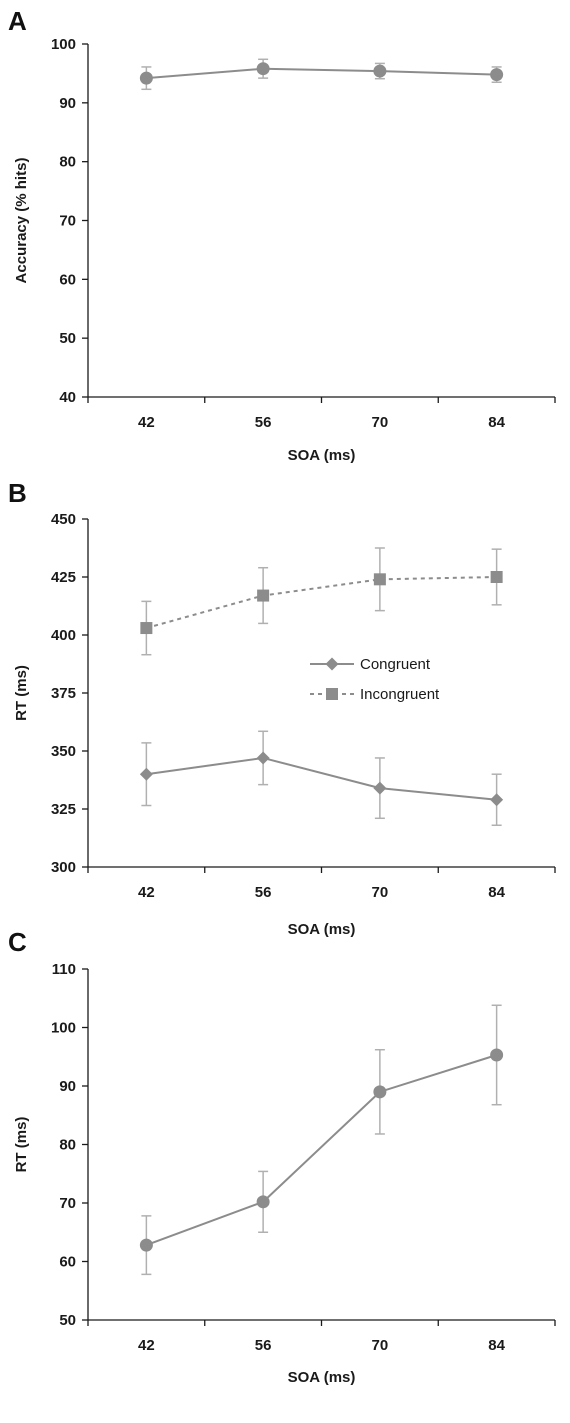 The image size is (570, 1423). Describe the element at coordinates (67, 162) in the screenshot. I see `y-tick-label-a-4: 80` at that location.